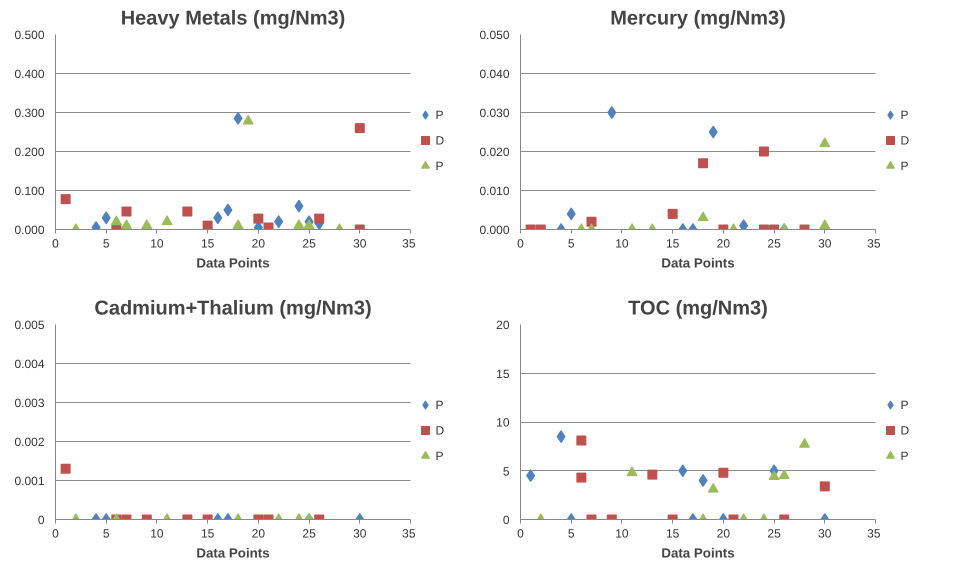 Image resolution: width=964 pixels, height=585 pixels. Describe the element at coordinates (29, 74) in the screenshot. I see `y-tick-label: 0.400` at that location.